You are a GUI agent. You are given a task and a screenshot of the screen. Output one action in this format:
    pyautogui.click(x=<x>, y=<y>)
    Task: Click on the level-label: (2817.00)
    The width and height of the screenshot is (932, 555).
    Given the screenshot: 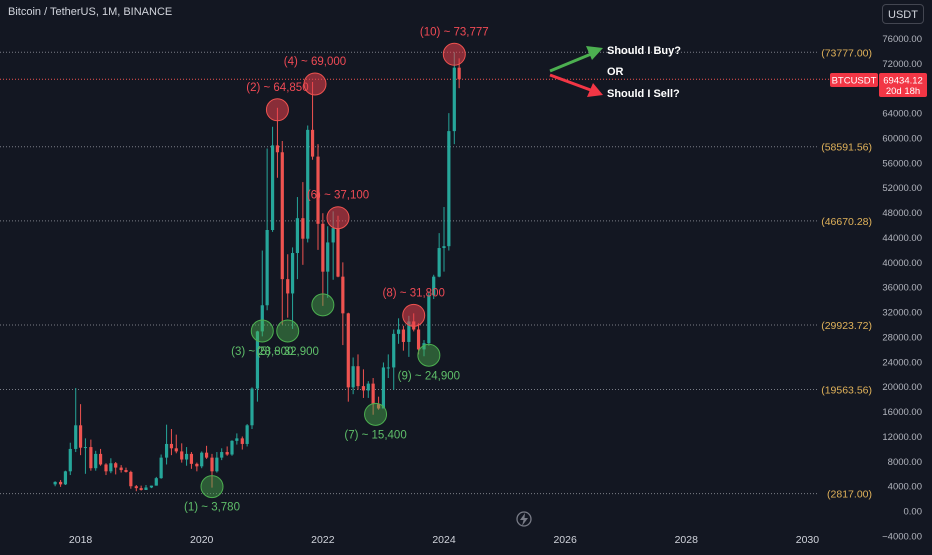 What is the action you would take?
    pyautogui.click(x=849, y=495)
    